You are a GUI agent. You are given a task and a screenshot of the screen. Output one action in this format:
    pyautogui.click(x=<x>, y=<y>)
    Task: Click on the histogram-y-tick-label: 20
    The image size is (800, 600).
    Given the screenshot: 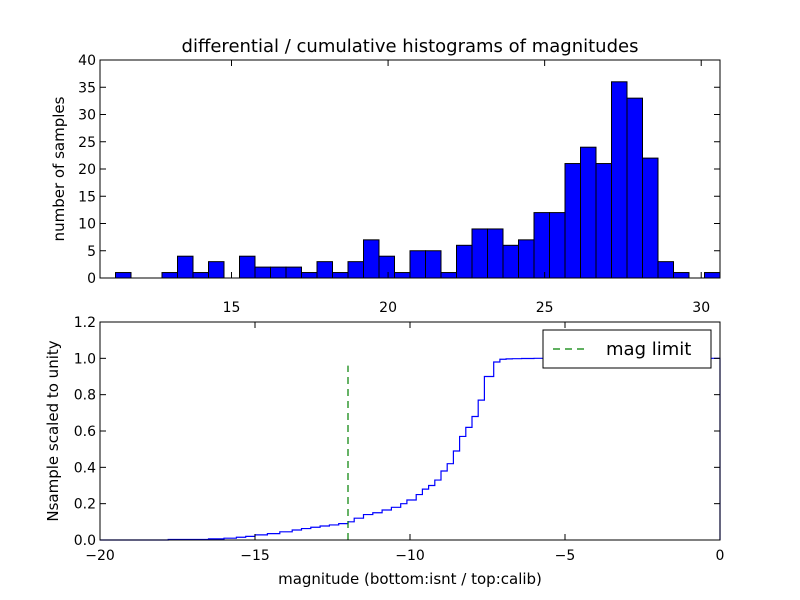 What is the action you would take?
    pyautogui.click(x=87, y=170)
    